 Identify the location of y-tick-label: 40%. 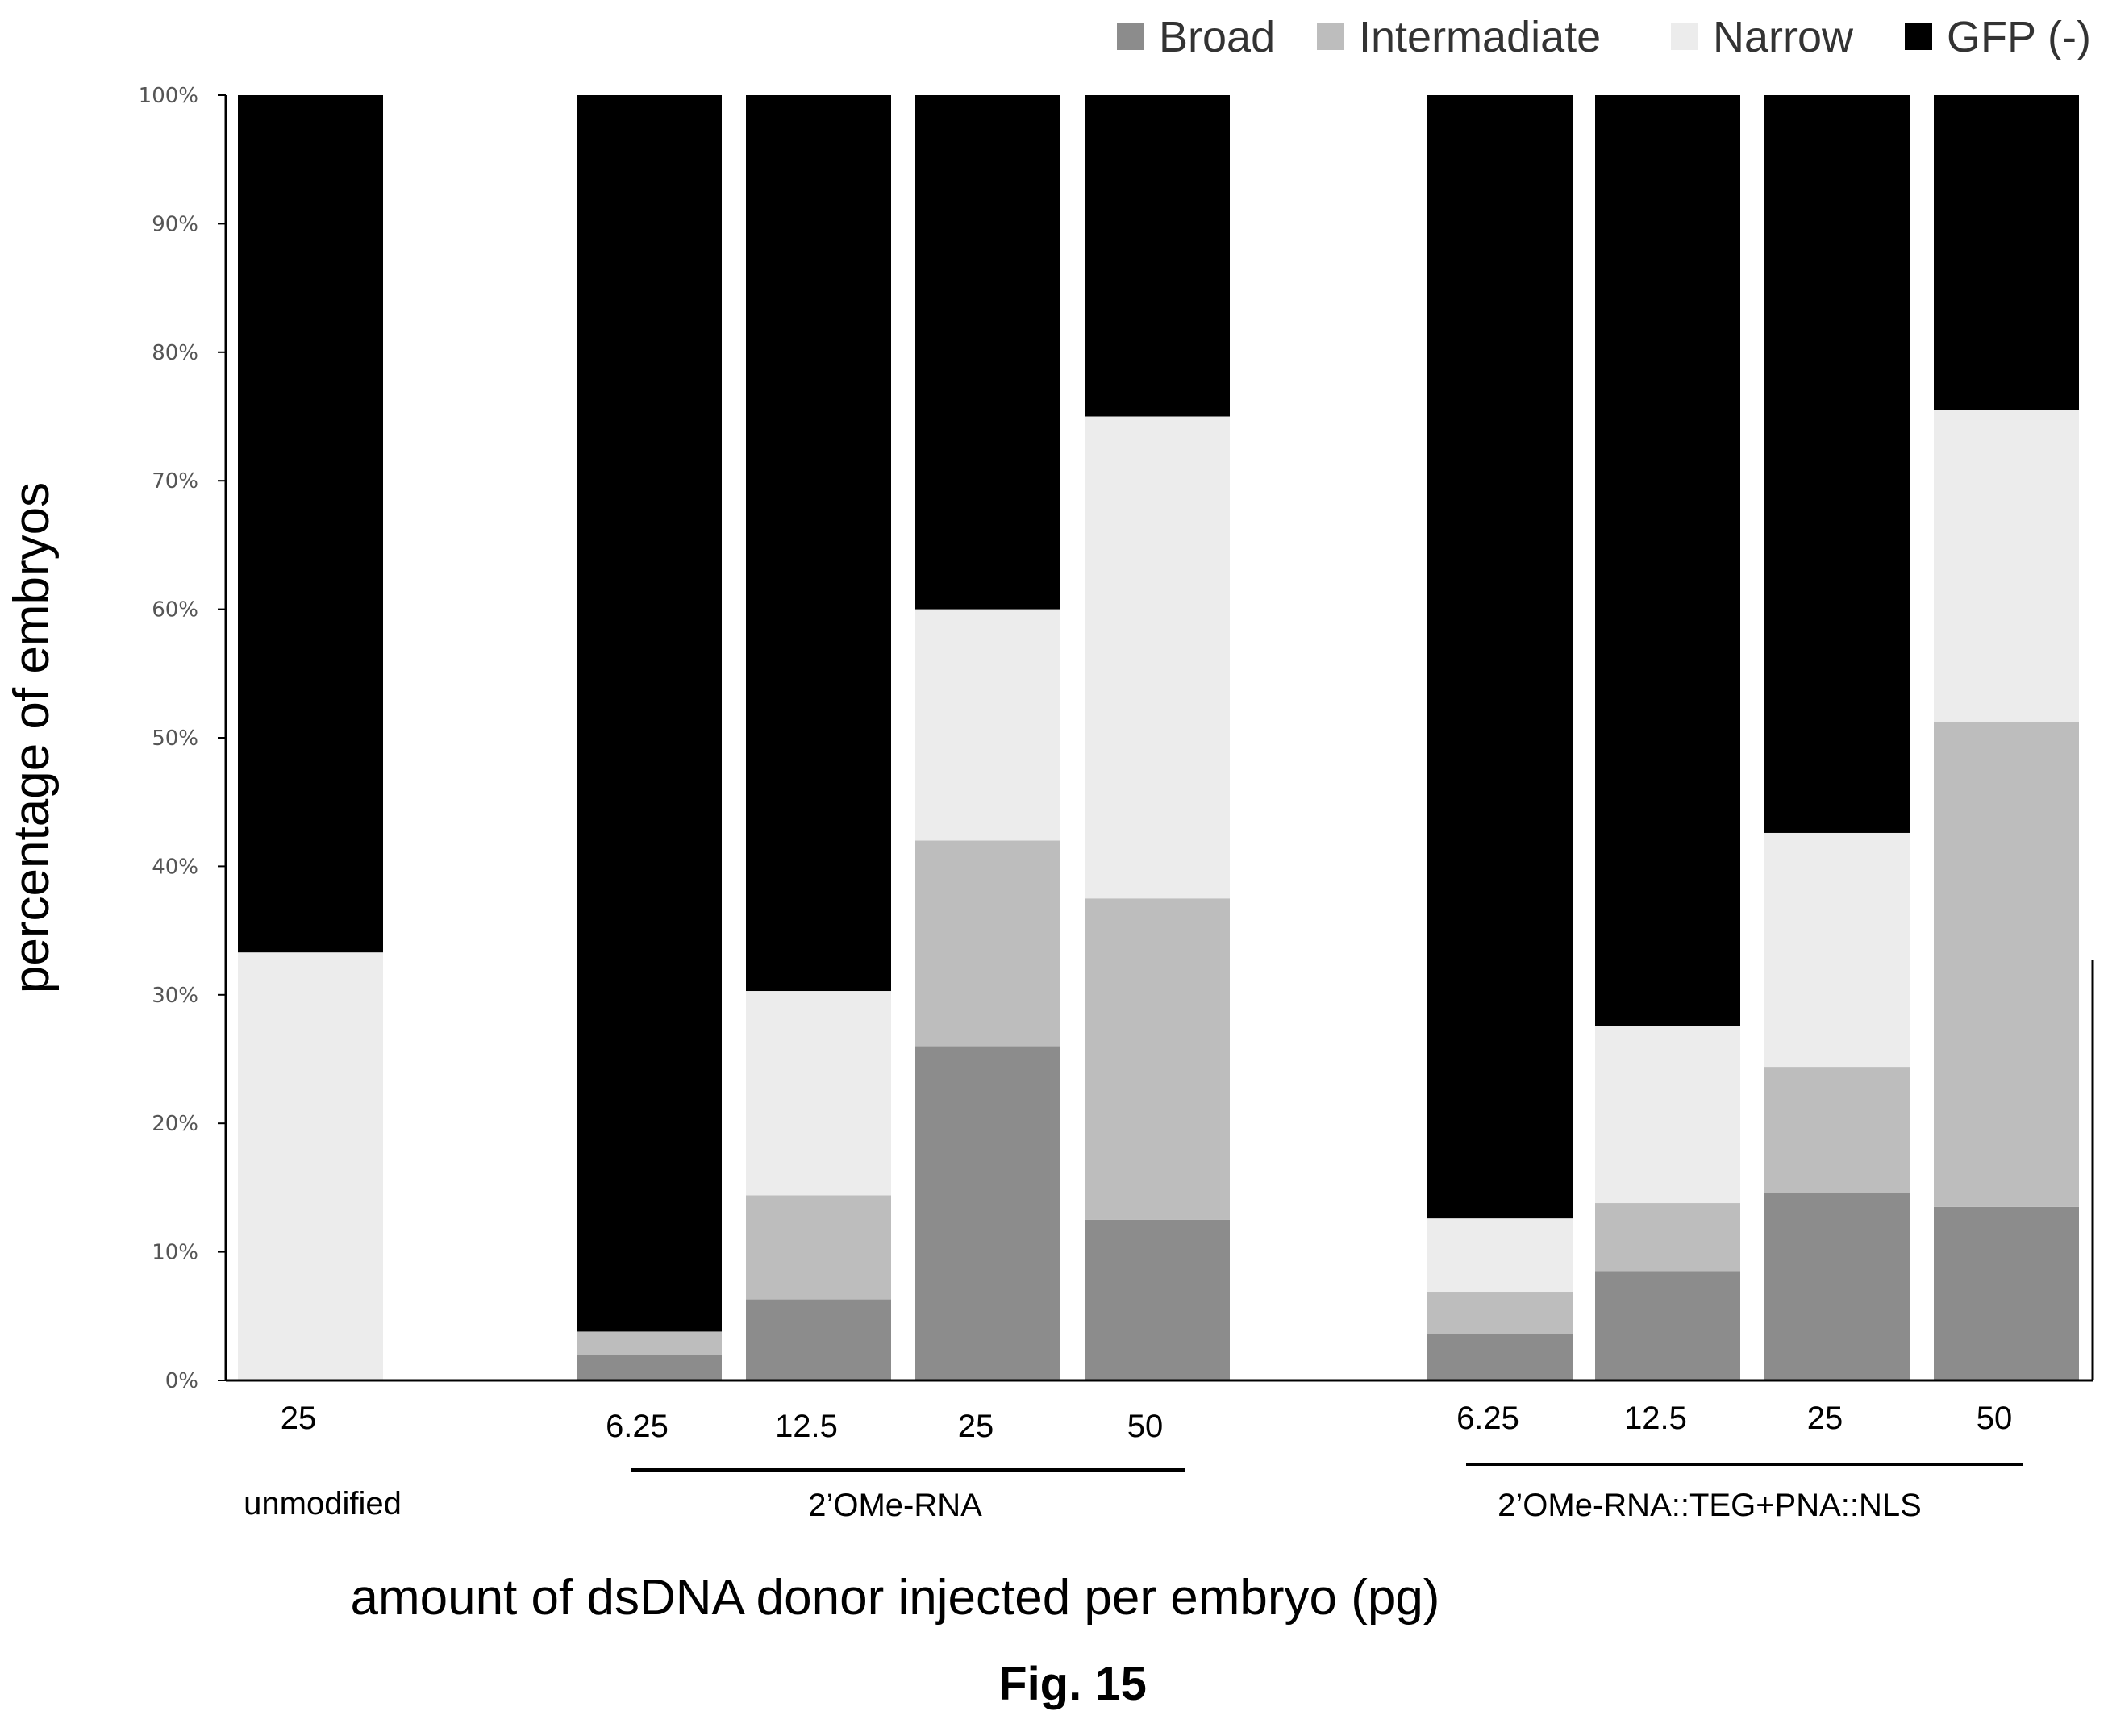
(175, 867).